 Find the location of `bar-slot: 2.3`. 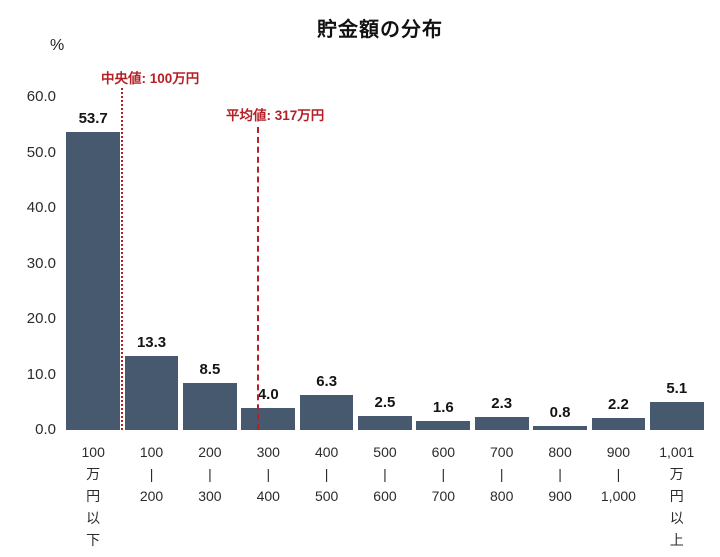

bar-slot: 2.3 is located at coordinates (502, 263).